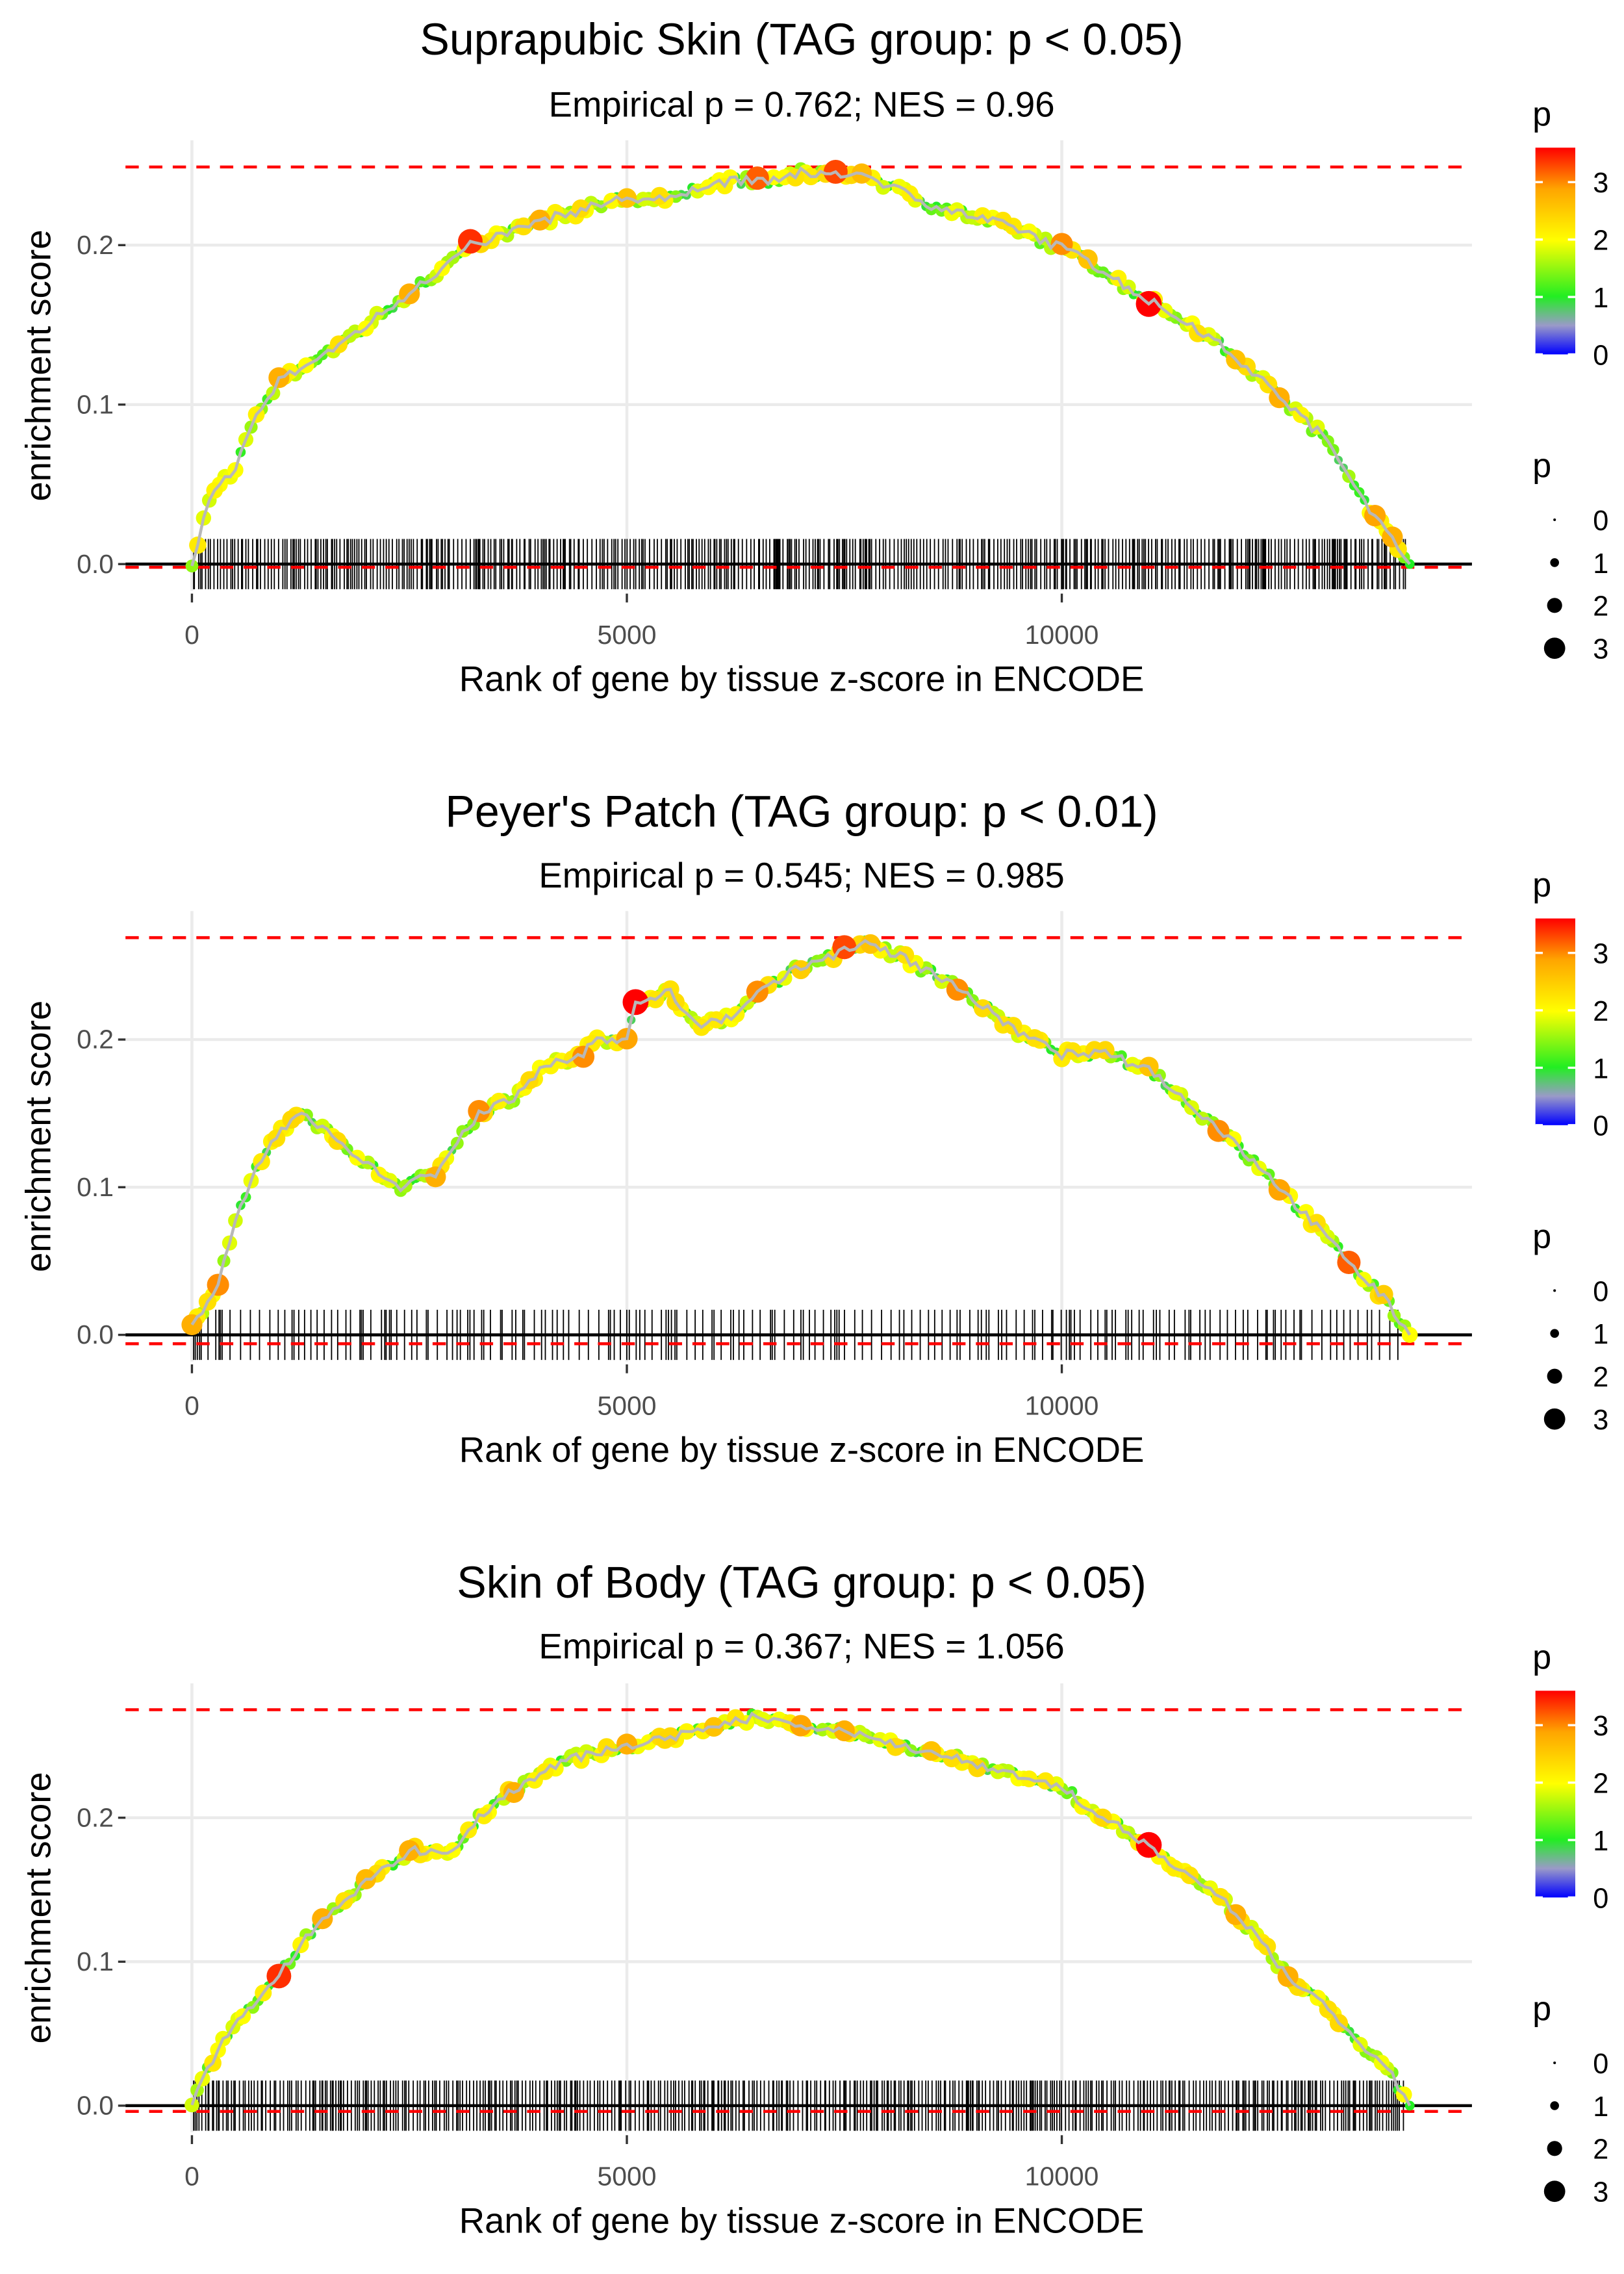 The height and width of the screenshot is (2274, 1624). I want to click on chart-subtitle: Empirical p = 0.367; NES = 1.056, so click(801, 1646).